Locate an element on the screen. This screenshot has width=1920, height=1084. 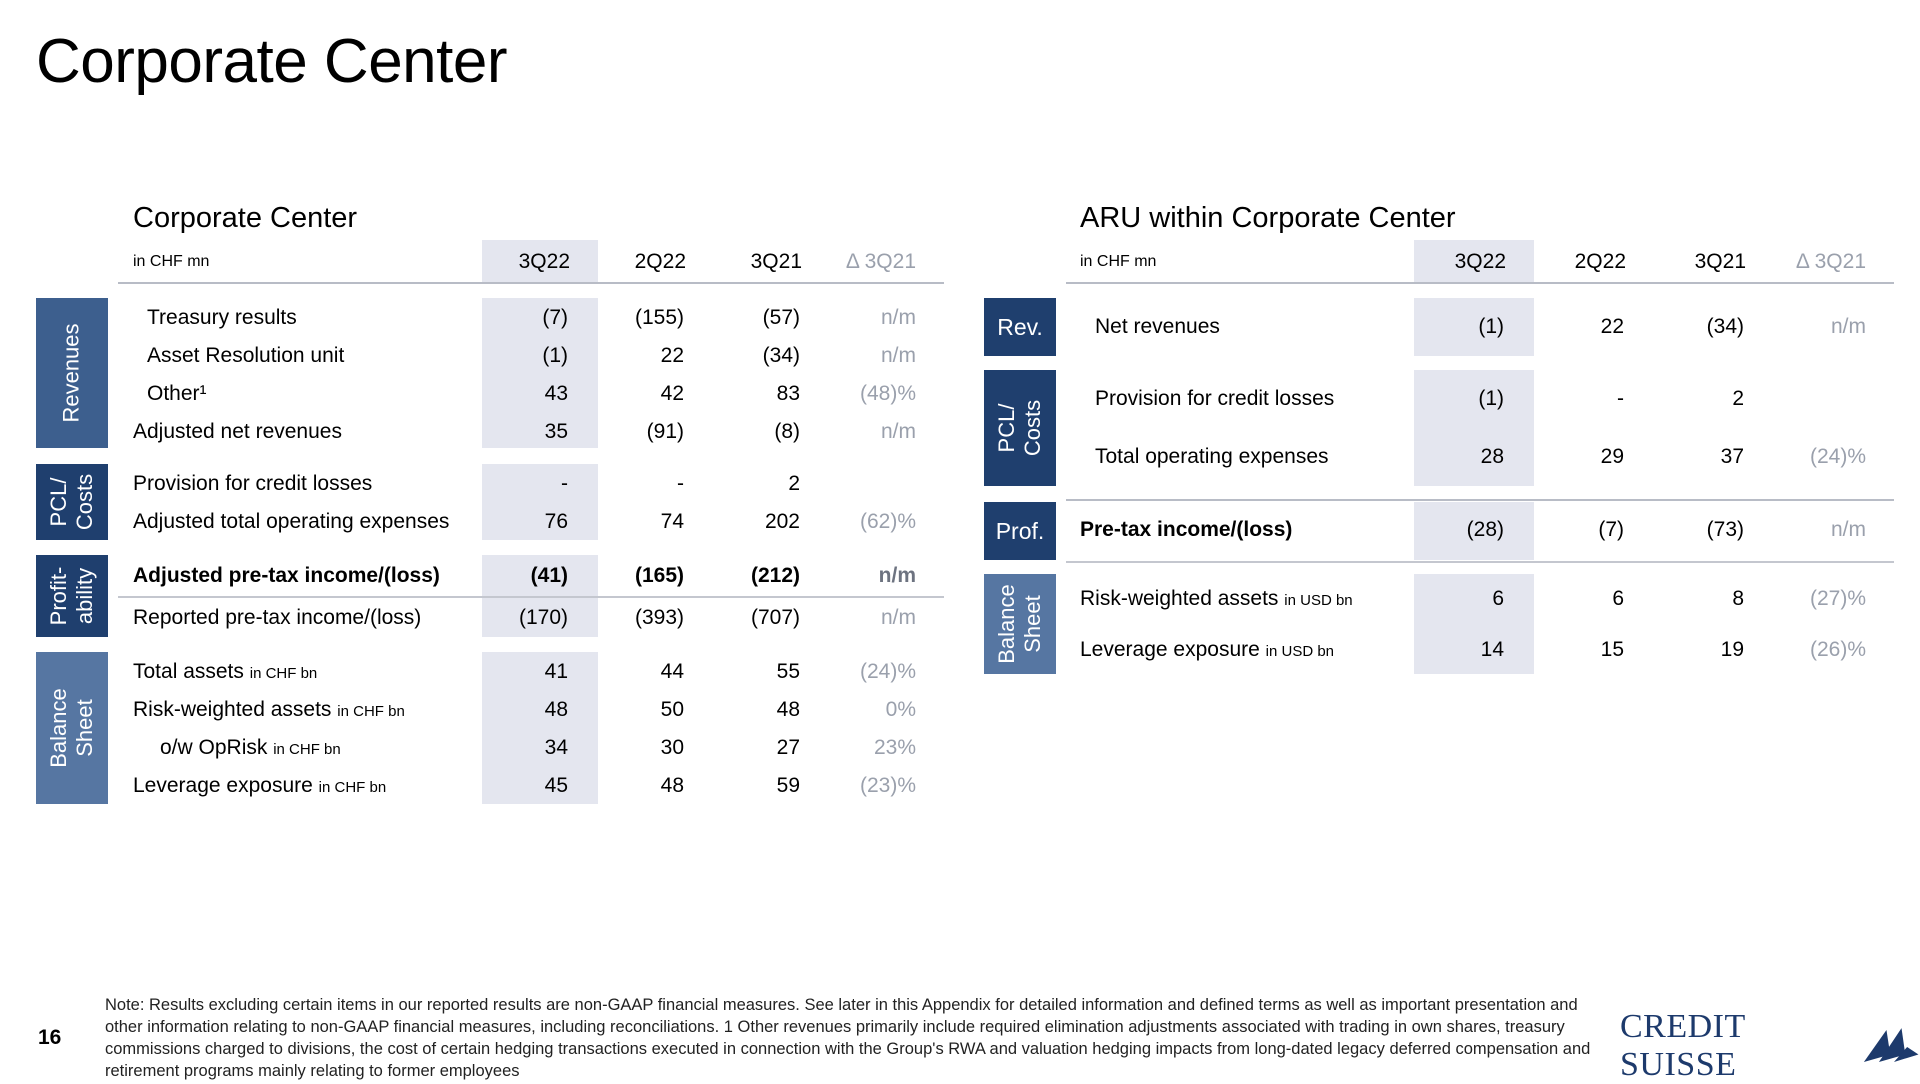
cell-3q21: 202 is located at coordinates (782, 521).